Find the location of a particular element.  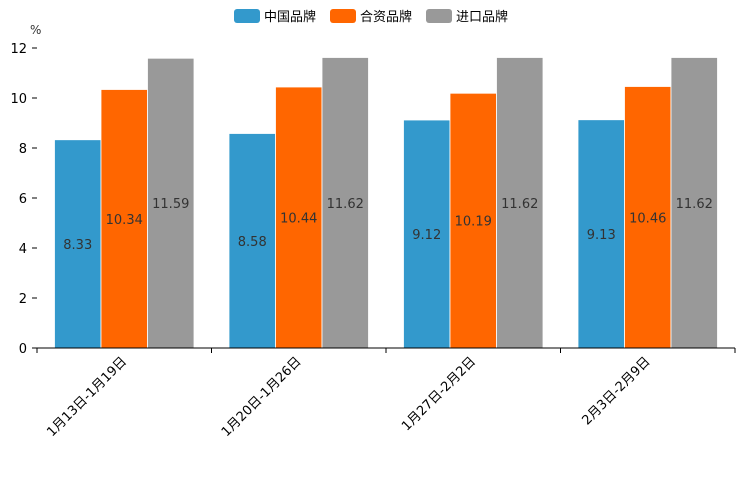

data-label: 10.34 is located at coordinates (124, 220).